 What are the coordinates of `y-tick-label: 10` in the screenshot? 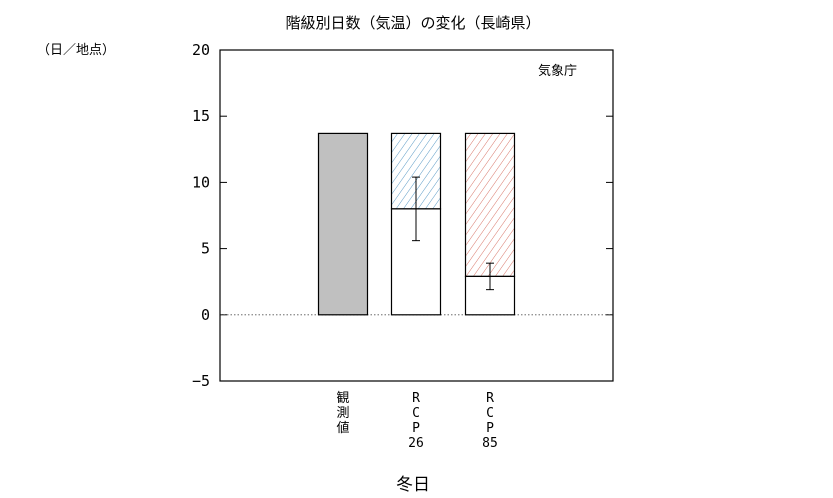 It's located at (201, 182).